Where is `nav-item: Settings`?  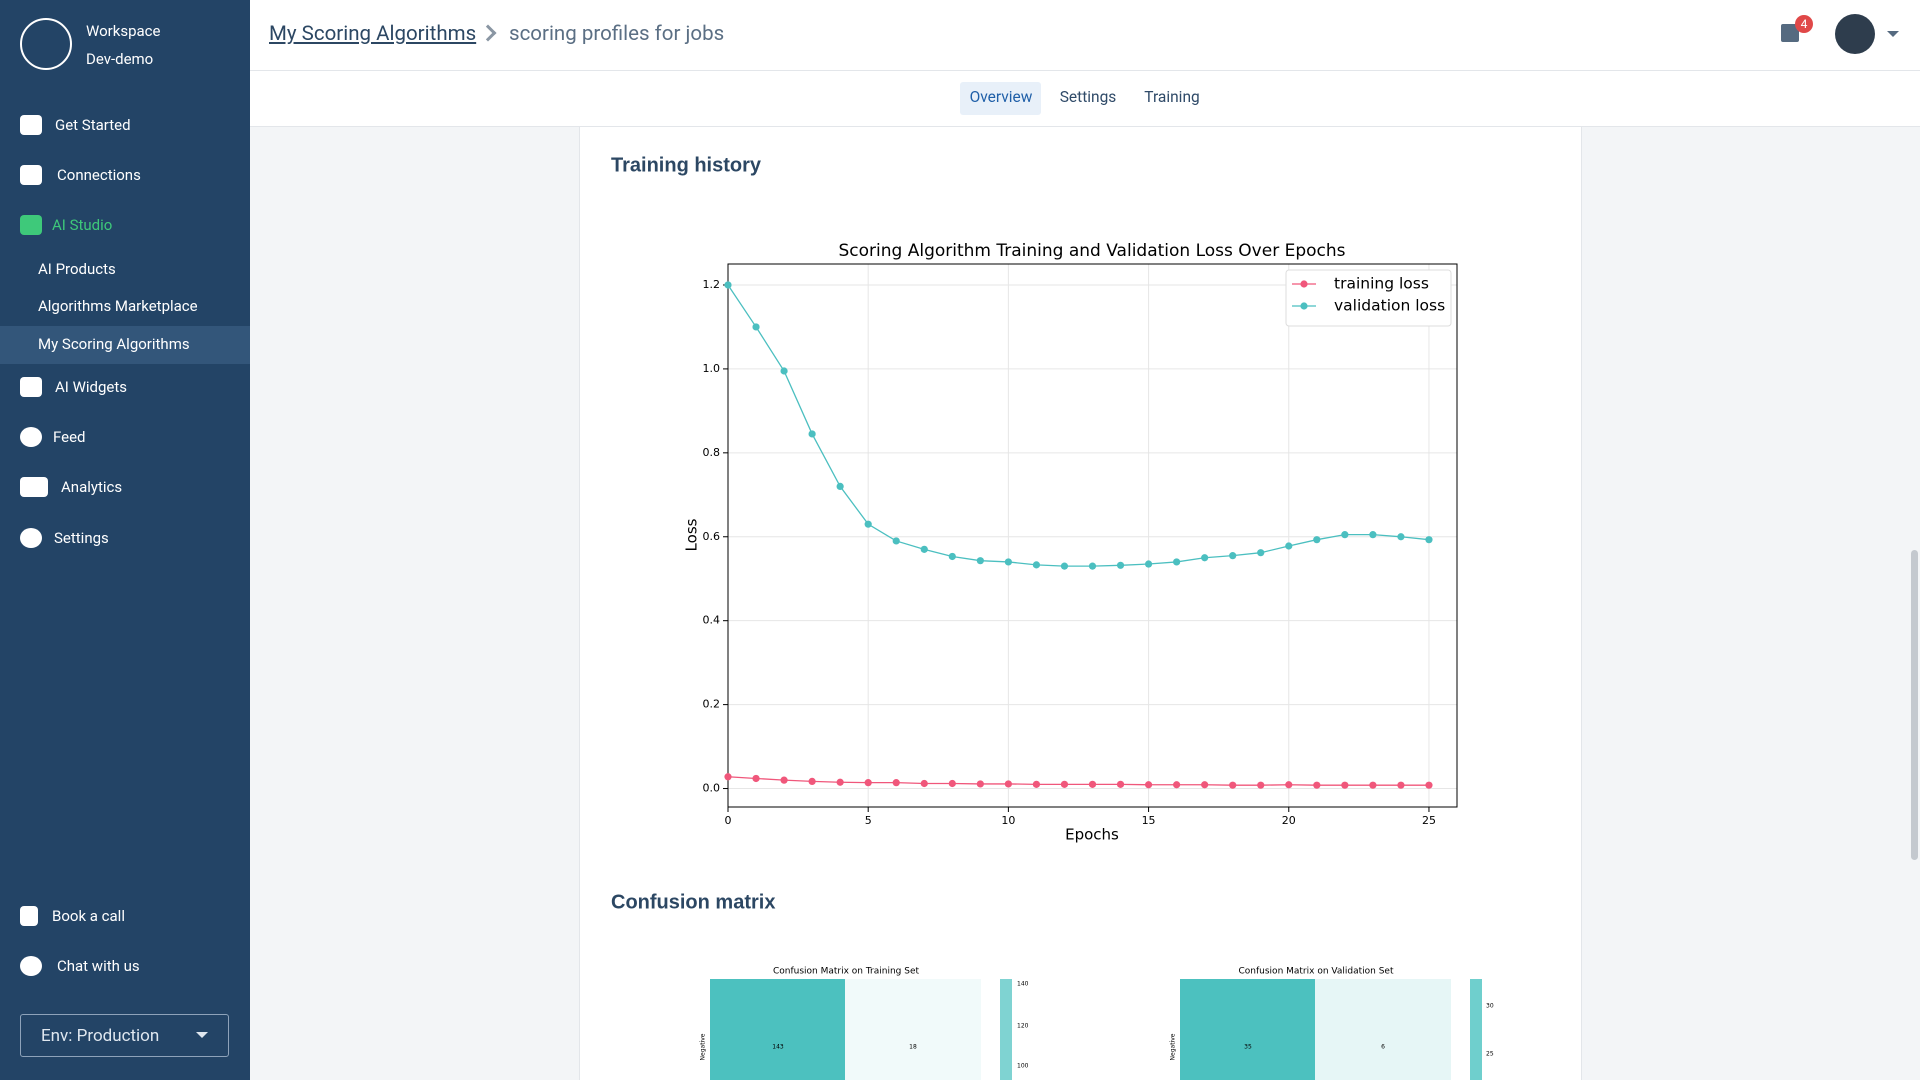
nav-item: Settings is located at coordinates (81, 538).